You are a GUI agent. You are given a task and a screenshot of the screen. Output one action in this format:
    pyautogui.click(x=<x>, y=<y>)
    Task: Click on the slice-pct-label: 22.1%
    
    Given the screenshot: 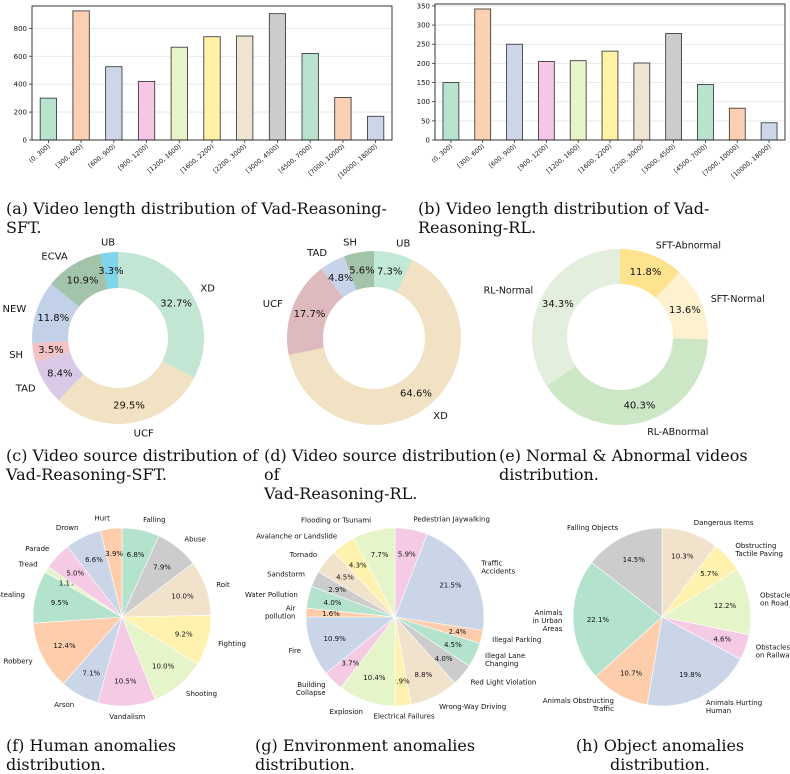 What is the action you would take?
    pyautogui.click(x=598, y=620)
    